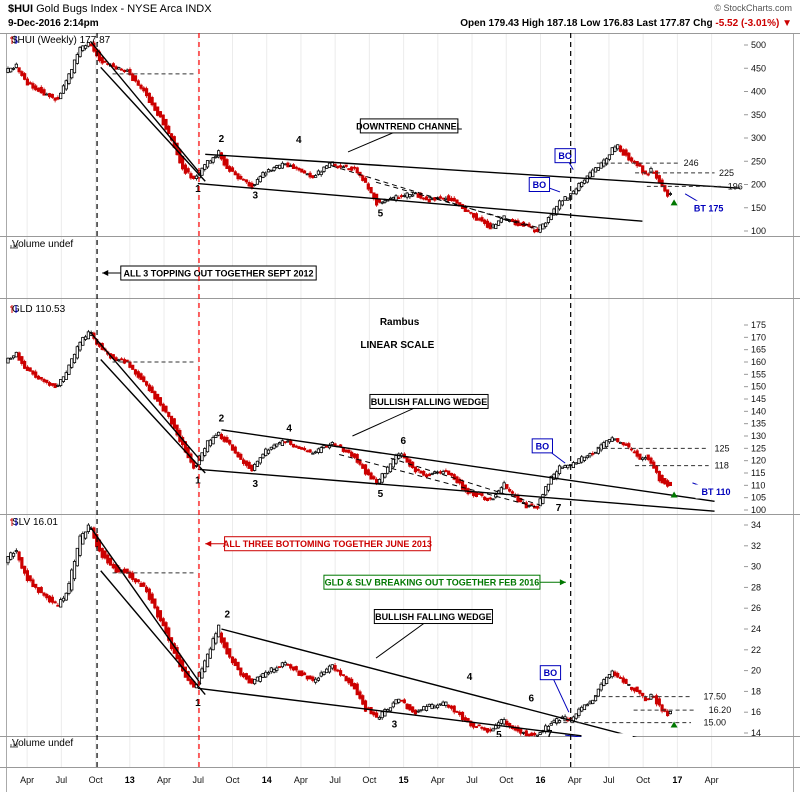  I want to click on svg-text: 24, so click(756, 629).